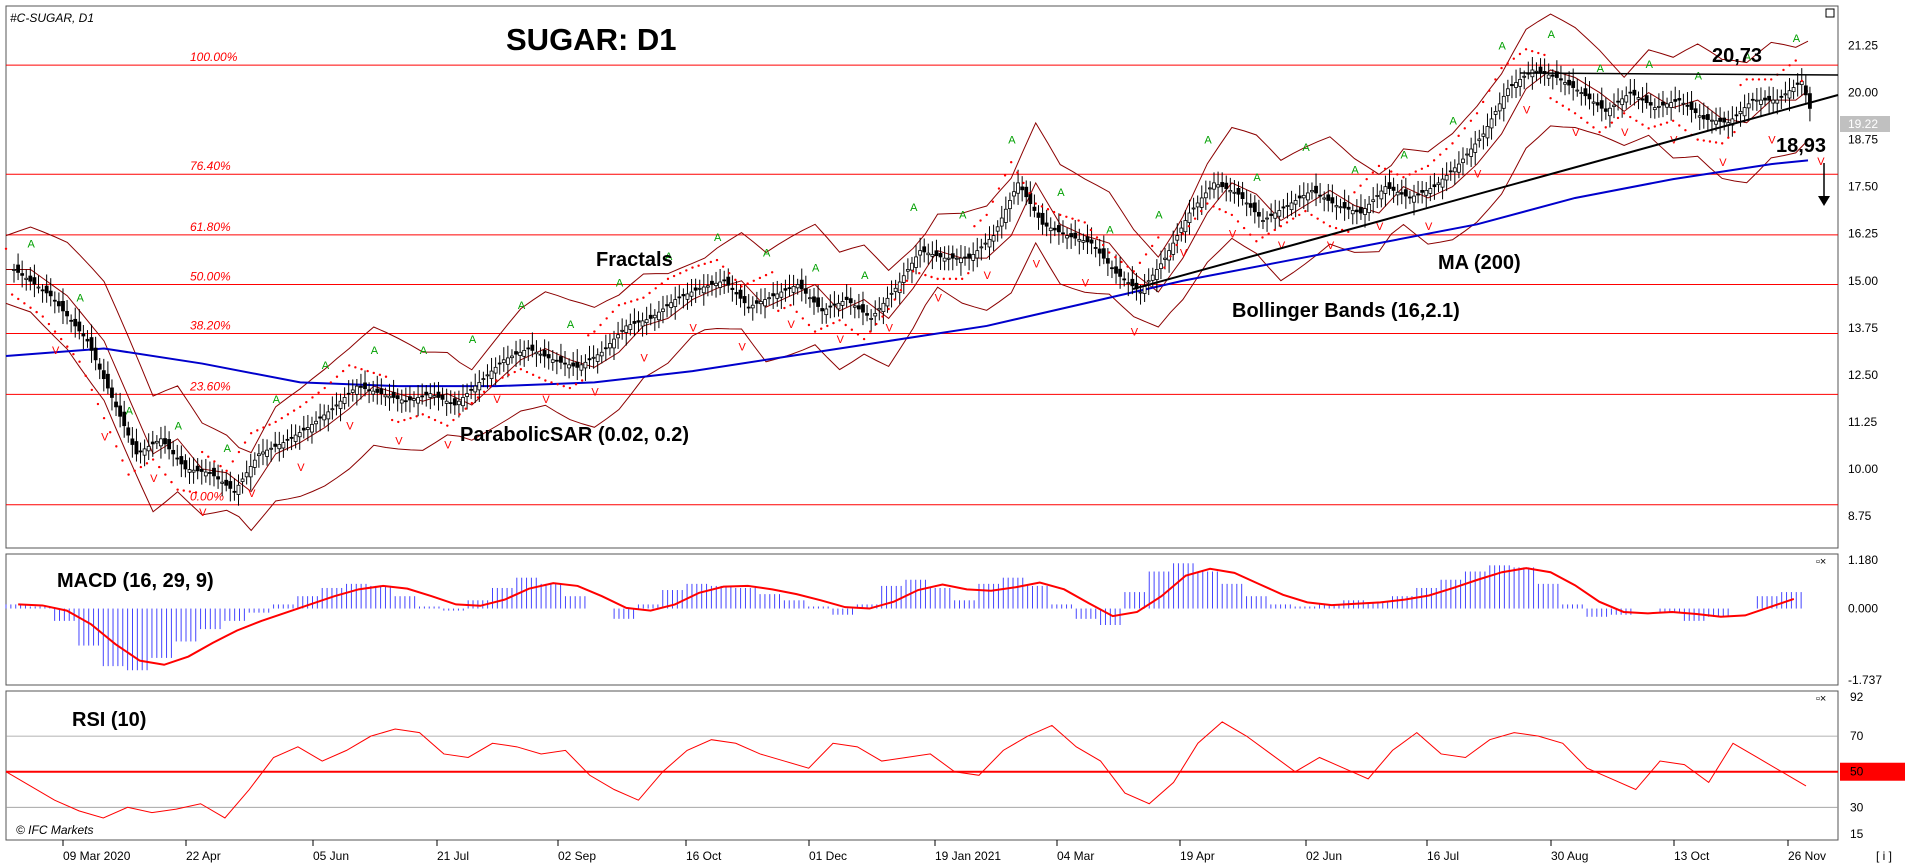 Image resolution: width=1912 pixels, height=866 pixels. Describe the element at coordinates (1479, 263) in the screenshot. I see `ma-label: MA (200)` at that location.